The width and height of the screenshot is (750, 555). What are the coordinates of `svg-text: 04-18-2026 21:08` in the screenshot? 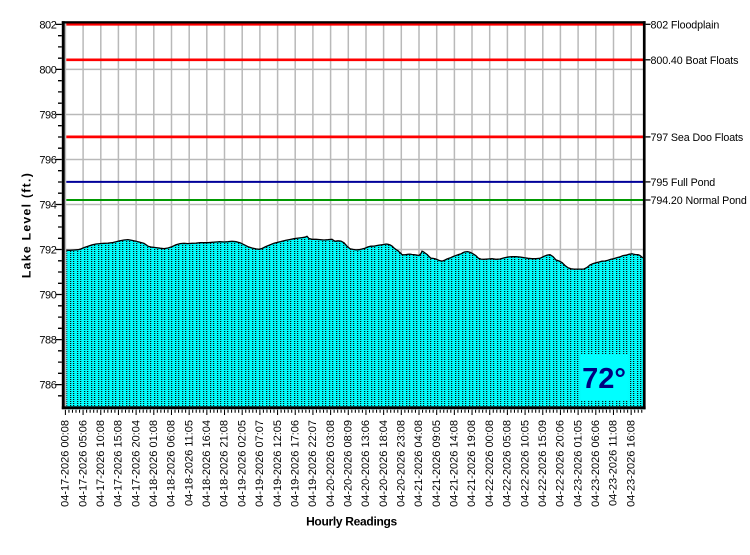 It's located at (225, 463).